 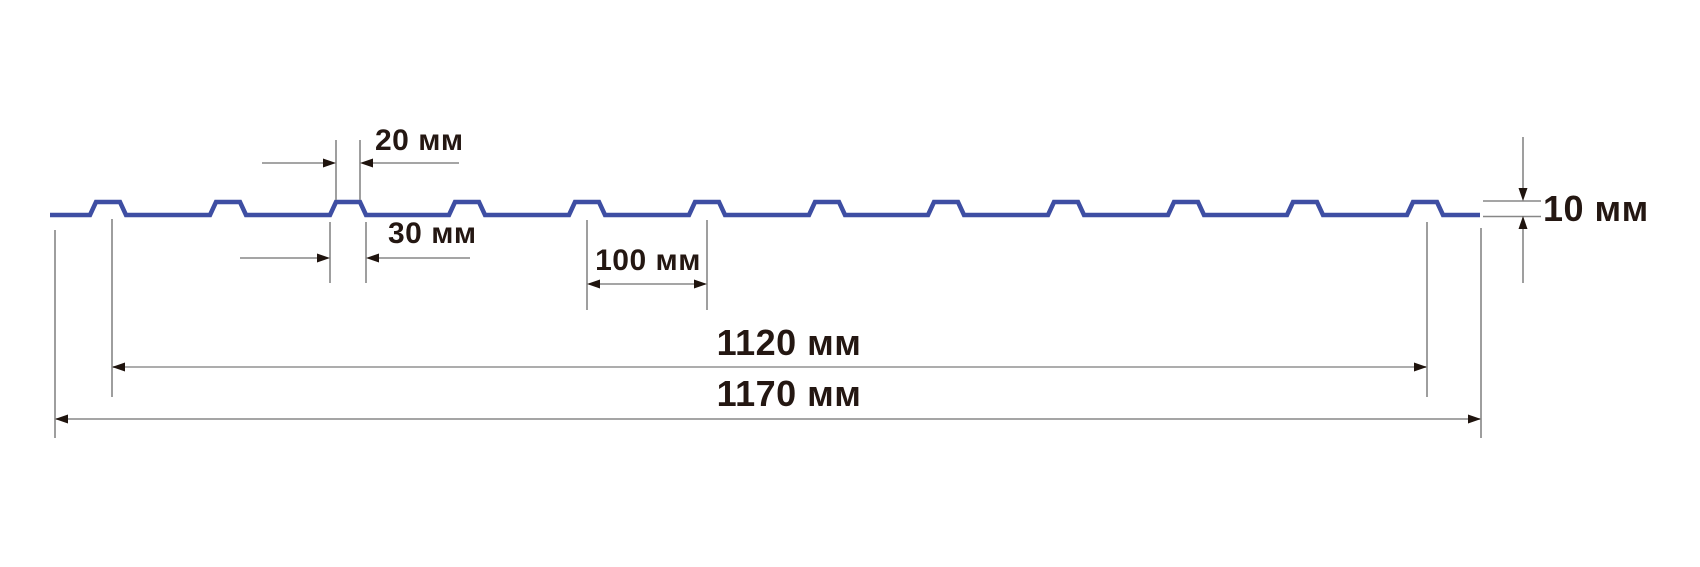 What do you see at coordinates (1523, 222) in the screenshot?
I see `arrowhead-up-icon` at bounding box center [1523, 222].